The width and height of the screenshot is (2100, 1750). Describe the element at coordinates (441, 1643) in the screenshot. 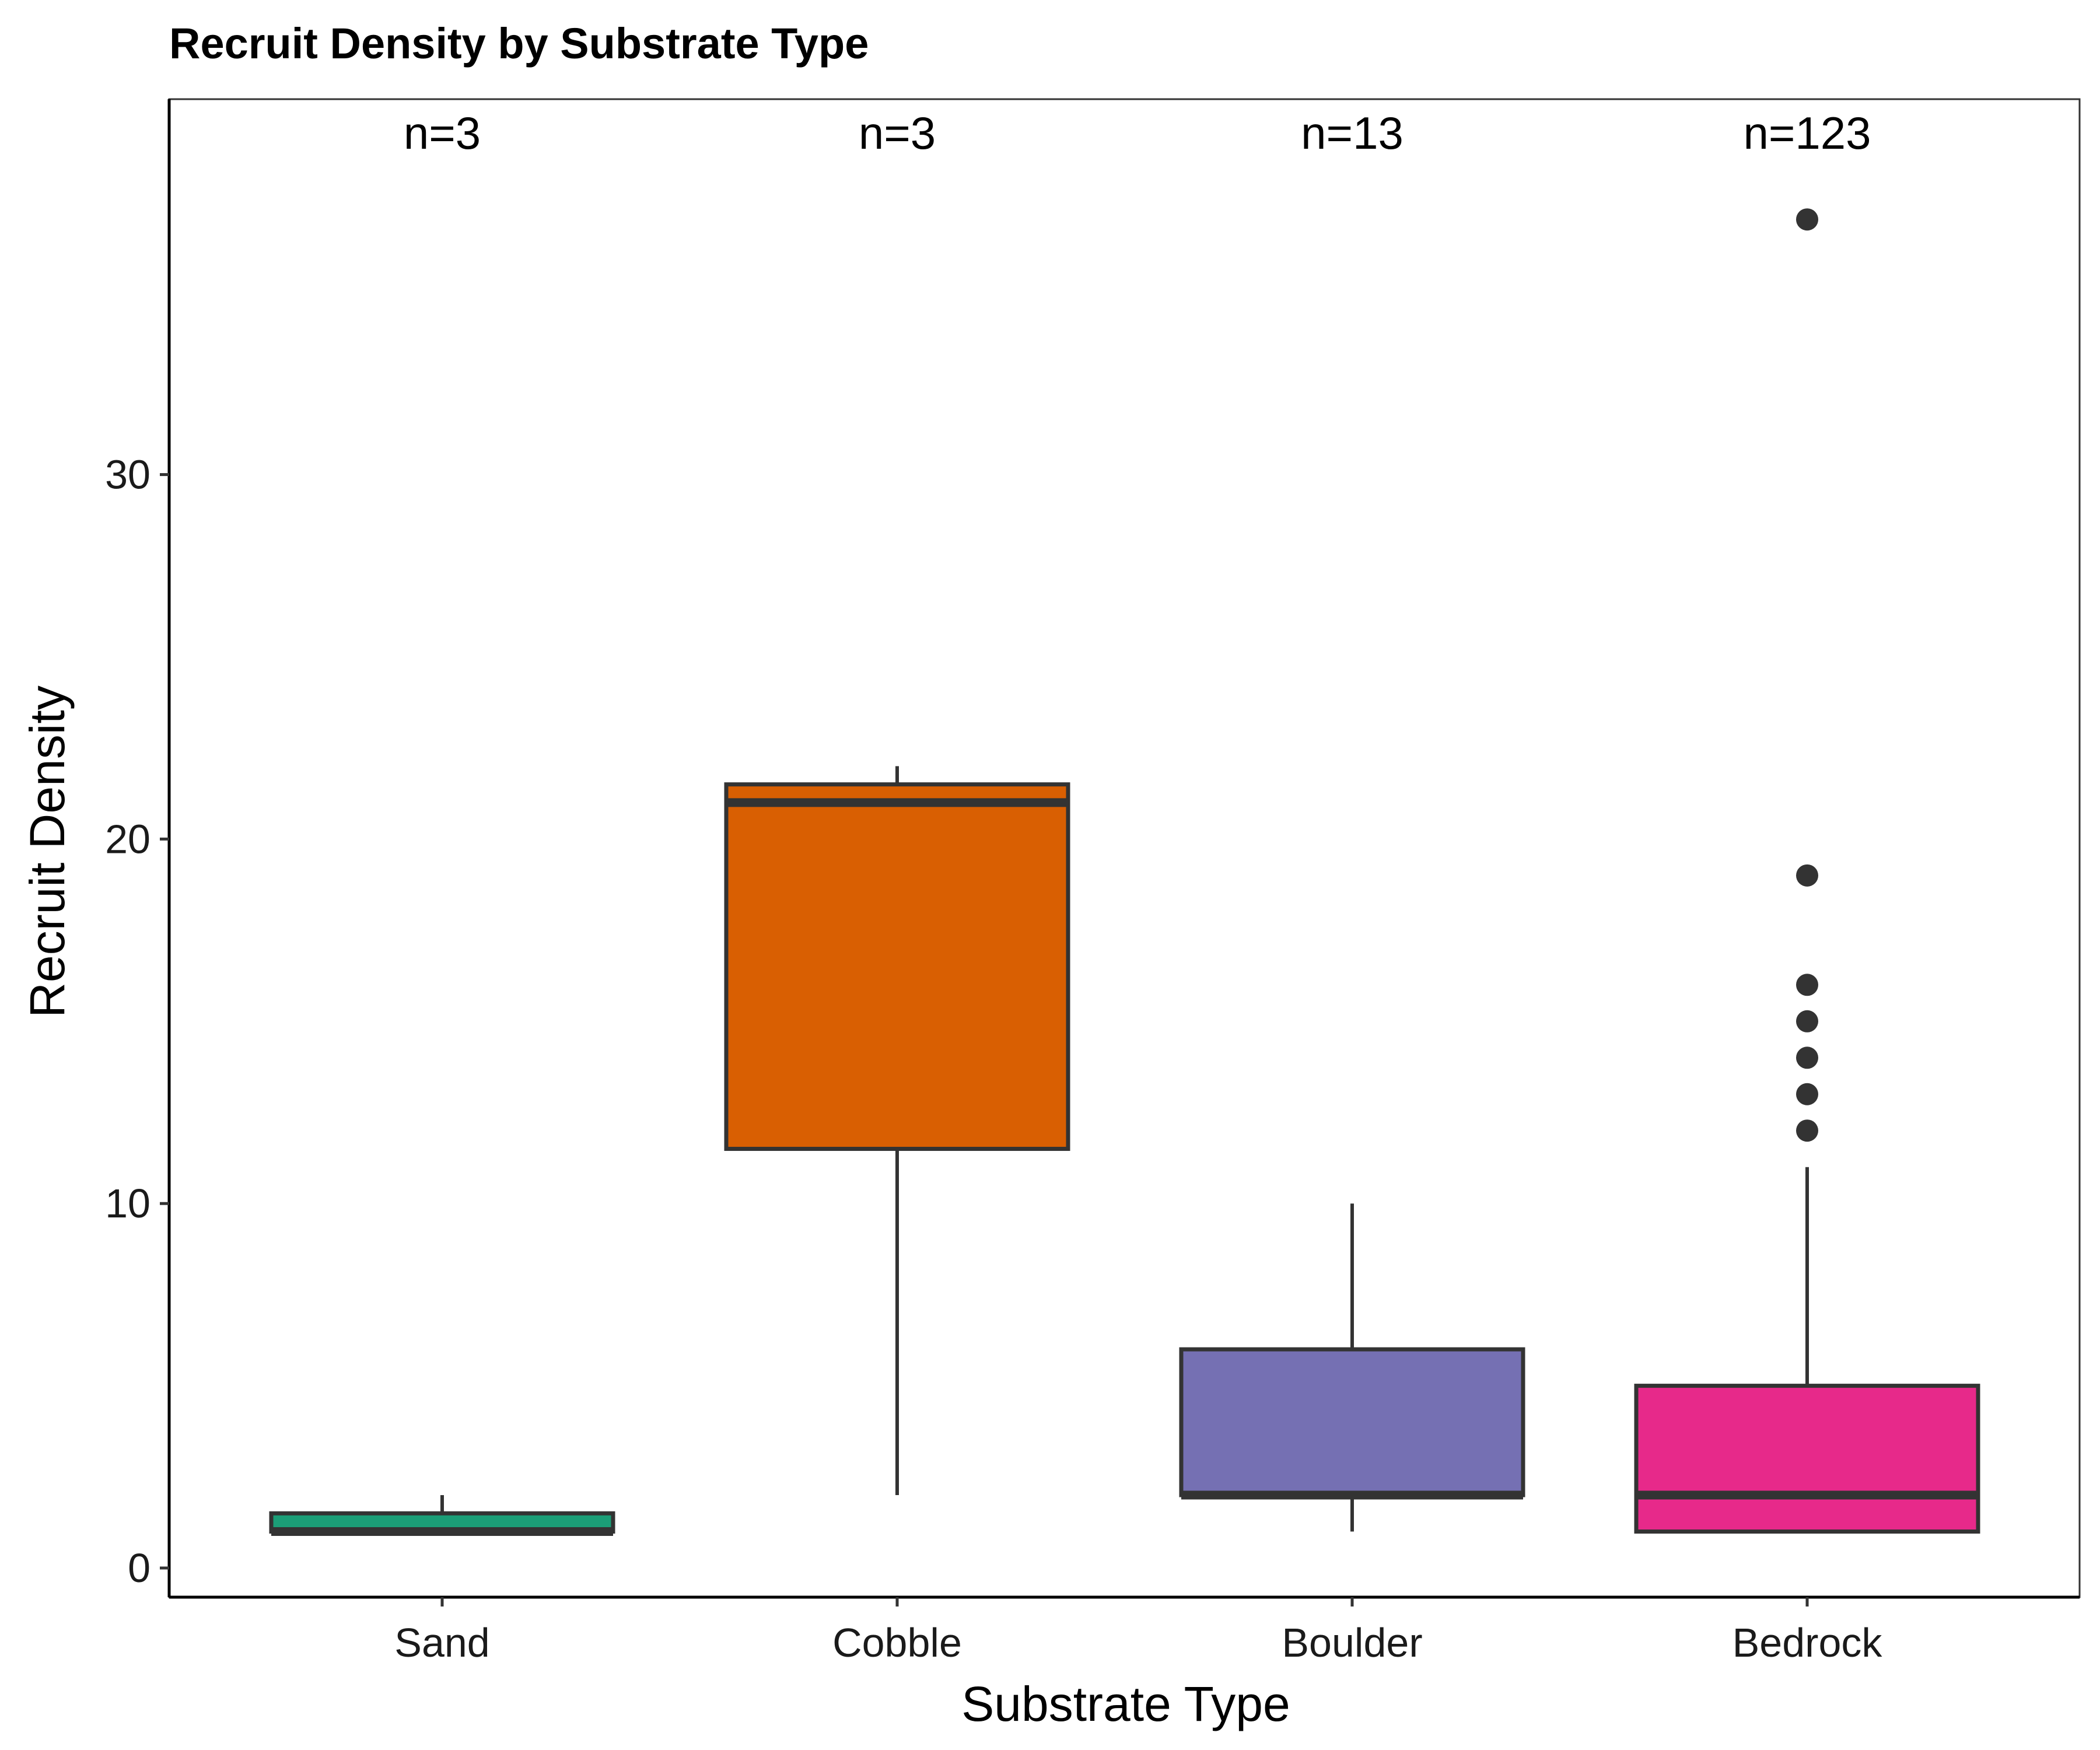

I see `x-tick-label-sand: Sand` at that location.